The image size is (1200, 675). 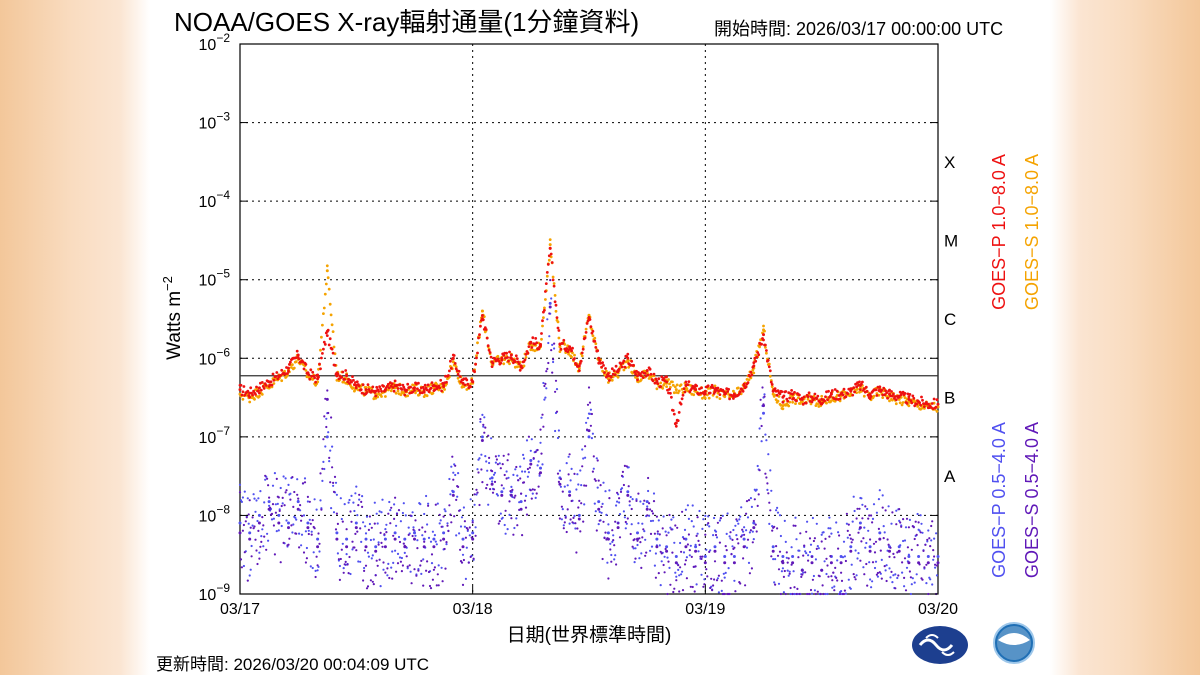 I want to click on y-tick-label: 10−4, so click(x=215, y=199).